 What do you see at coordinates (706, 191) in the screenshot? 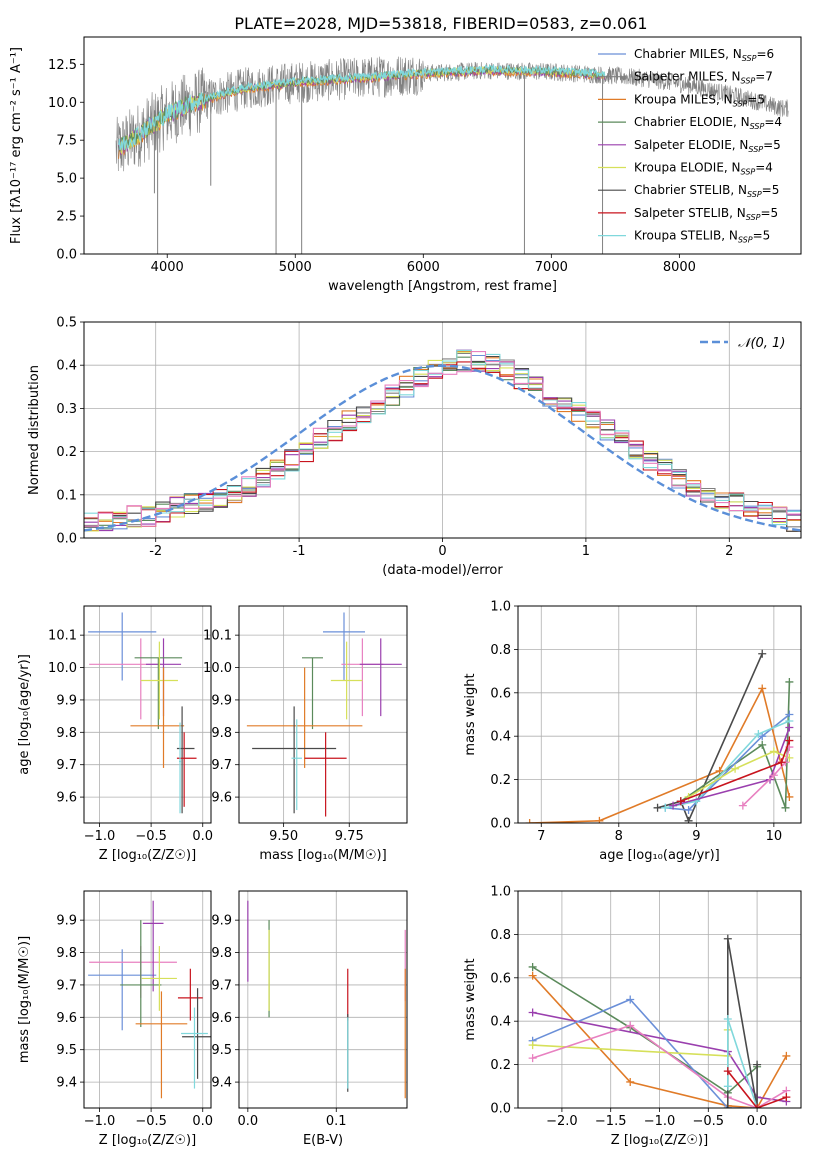
I see `legend-entry: Chabrier STELIB, NSSP=5` at bounding box center [706, 191].